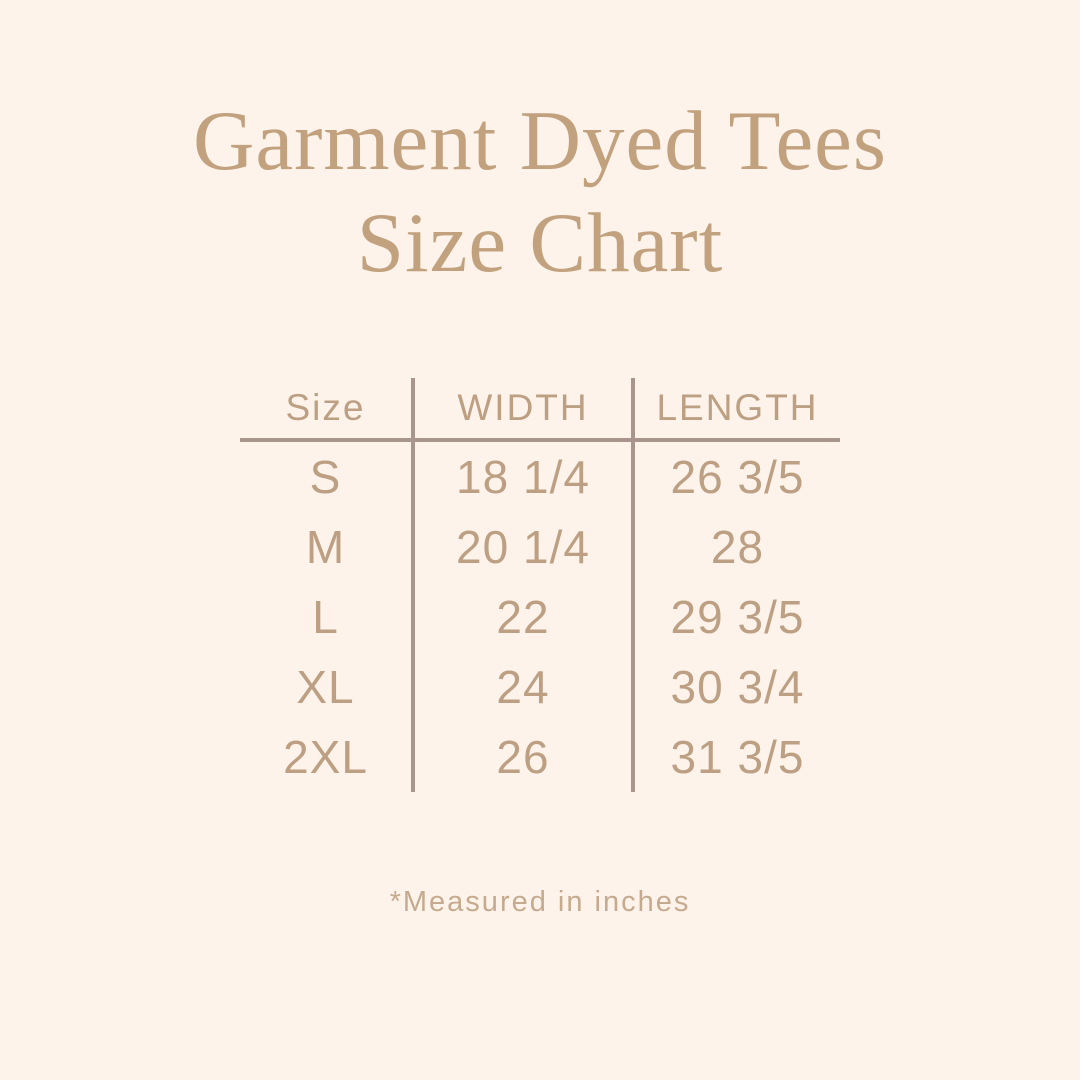  Describe the element at coordinates (540, 141) in the screenshot. I see `title-line-1: Garment Dyed Tees` at that location.